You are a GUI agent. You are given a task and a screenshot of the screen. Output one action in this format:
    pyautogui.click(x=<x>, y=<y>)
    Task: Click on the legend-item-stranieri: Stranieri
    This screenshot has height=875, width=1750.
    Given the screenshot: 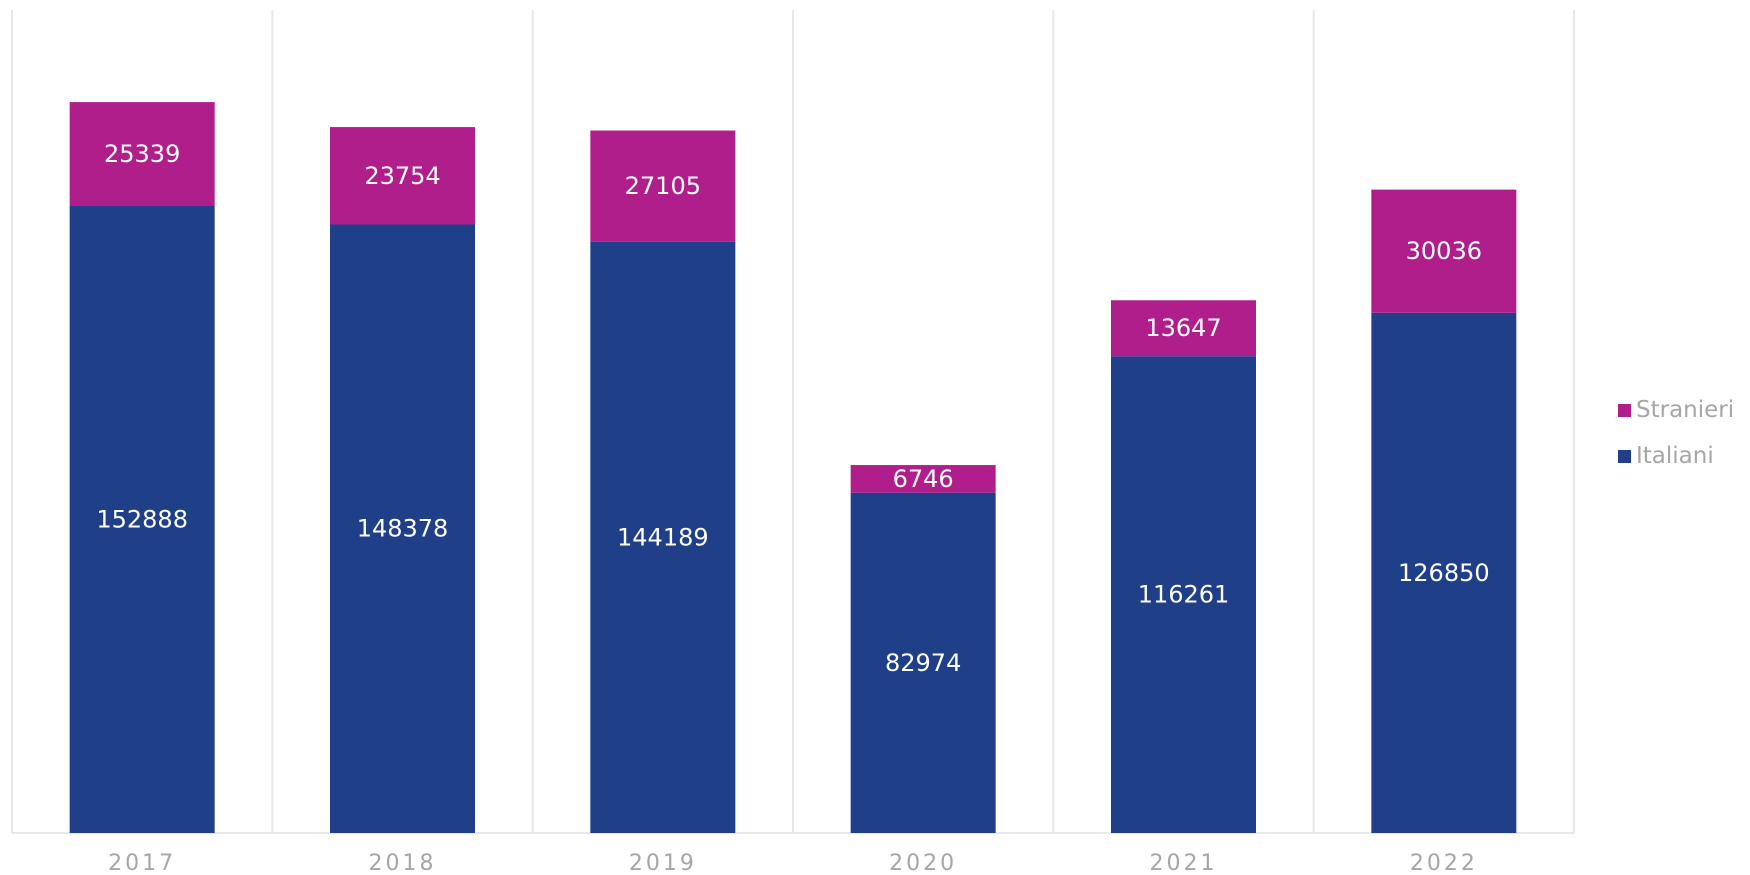 What is the action you would take?
    pyautogui.click(x=1684, y=410)
    